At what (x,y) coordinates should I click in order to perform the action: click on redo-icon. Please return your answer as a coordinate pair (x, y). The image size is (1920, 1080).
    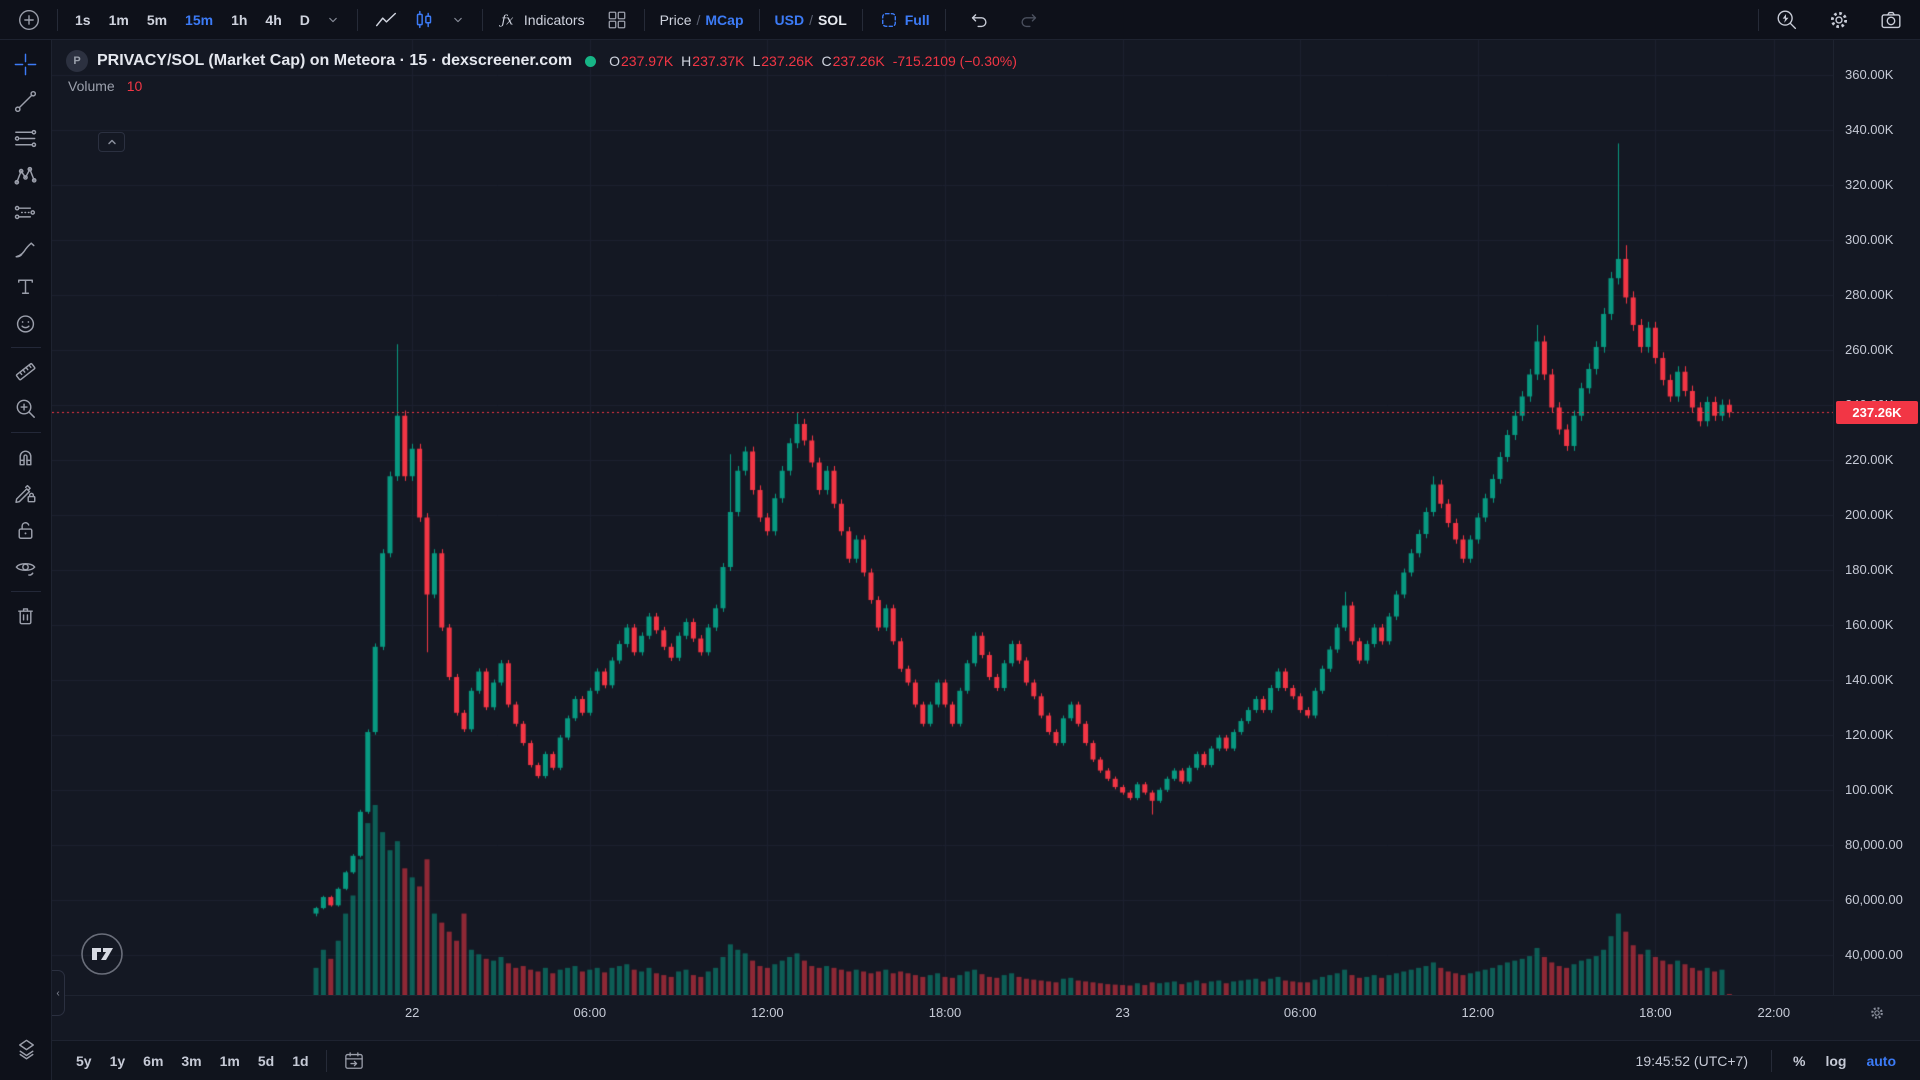
    Looking at the image, I should click on (1028, 20).